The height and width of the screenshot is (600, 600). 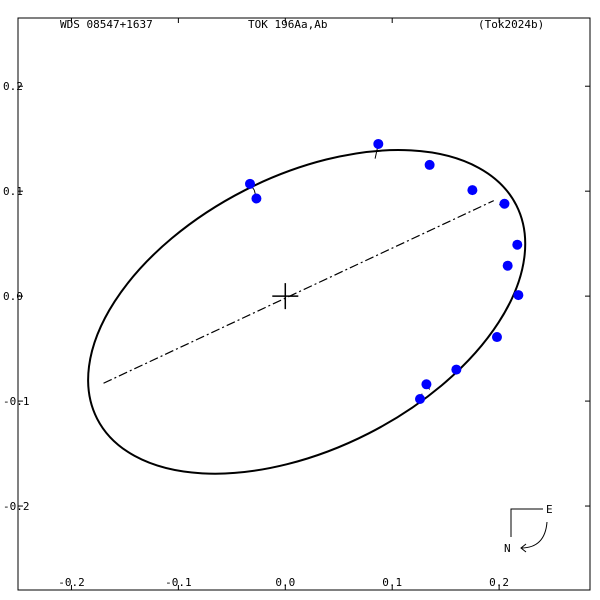 I want to click on x-tick-label: -0.2, so click(x=71, y=582).